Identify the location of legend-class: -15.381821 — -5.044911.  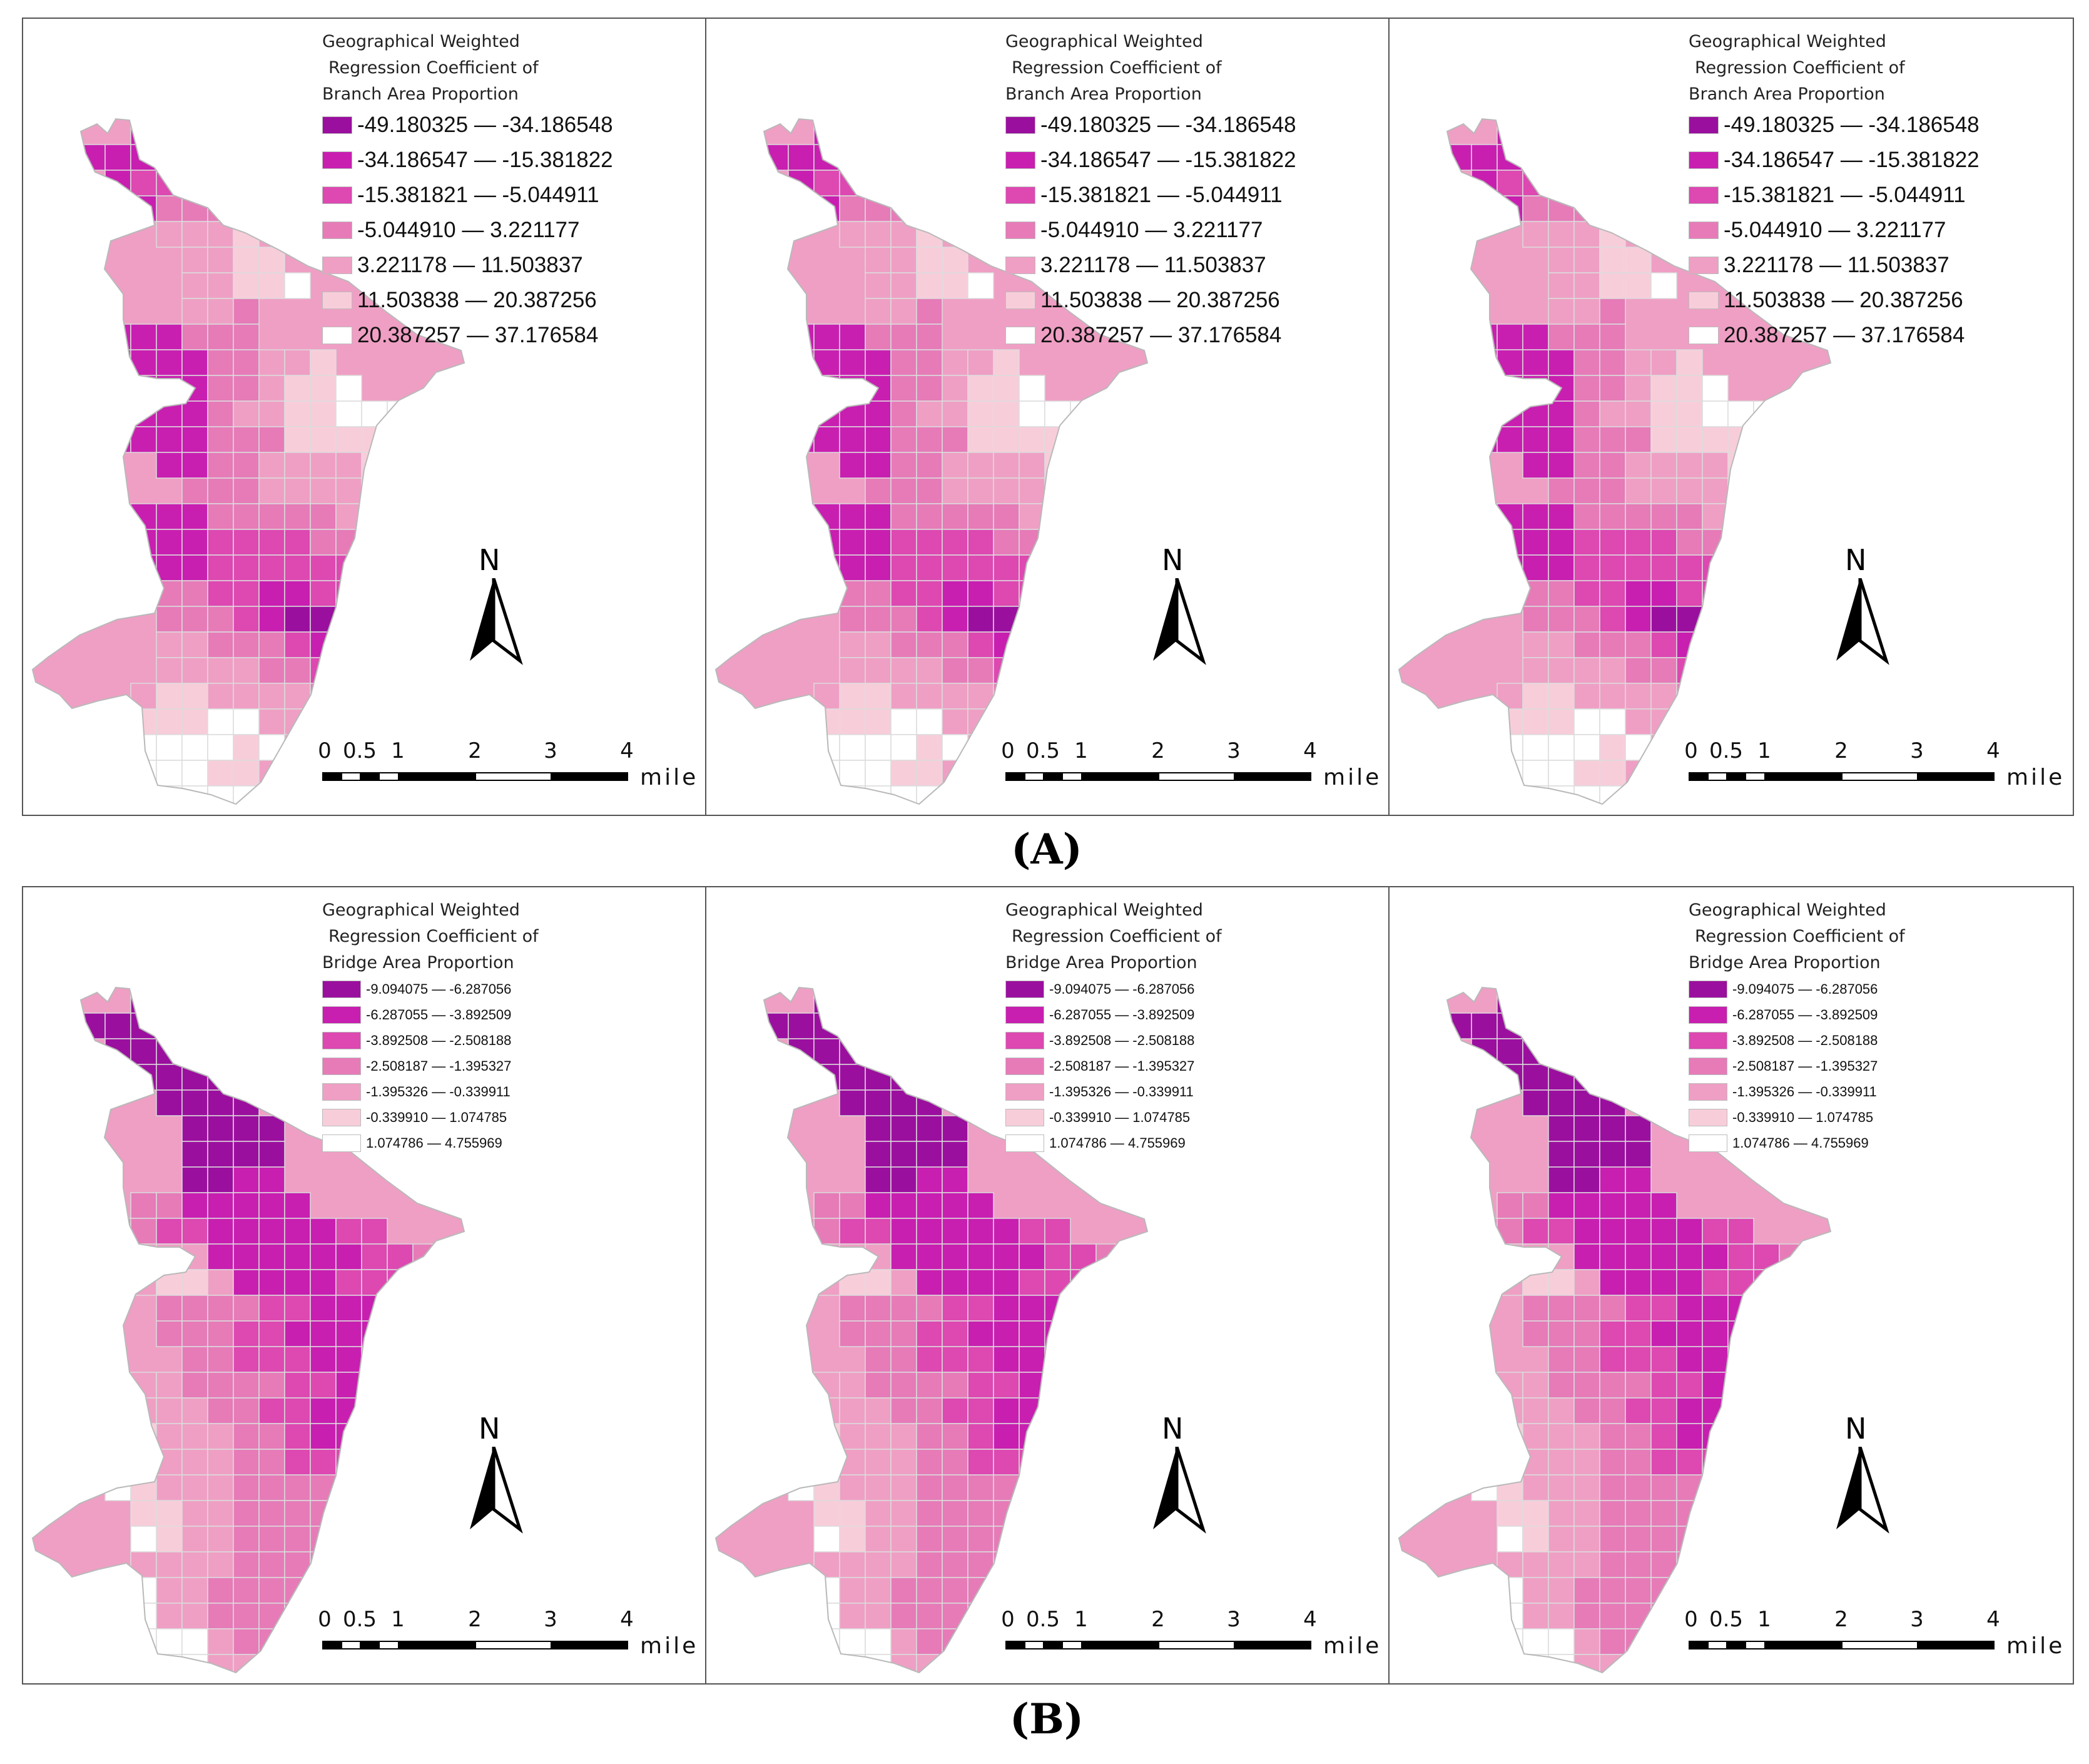
(1150, 195).